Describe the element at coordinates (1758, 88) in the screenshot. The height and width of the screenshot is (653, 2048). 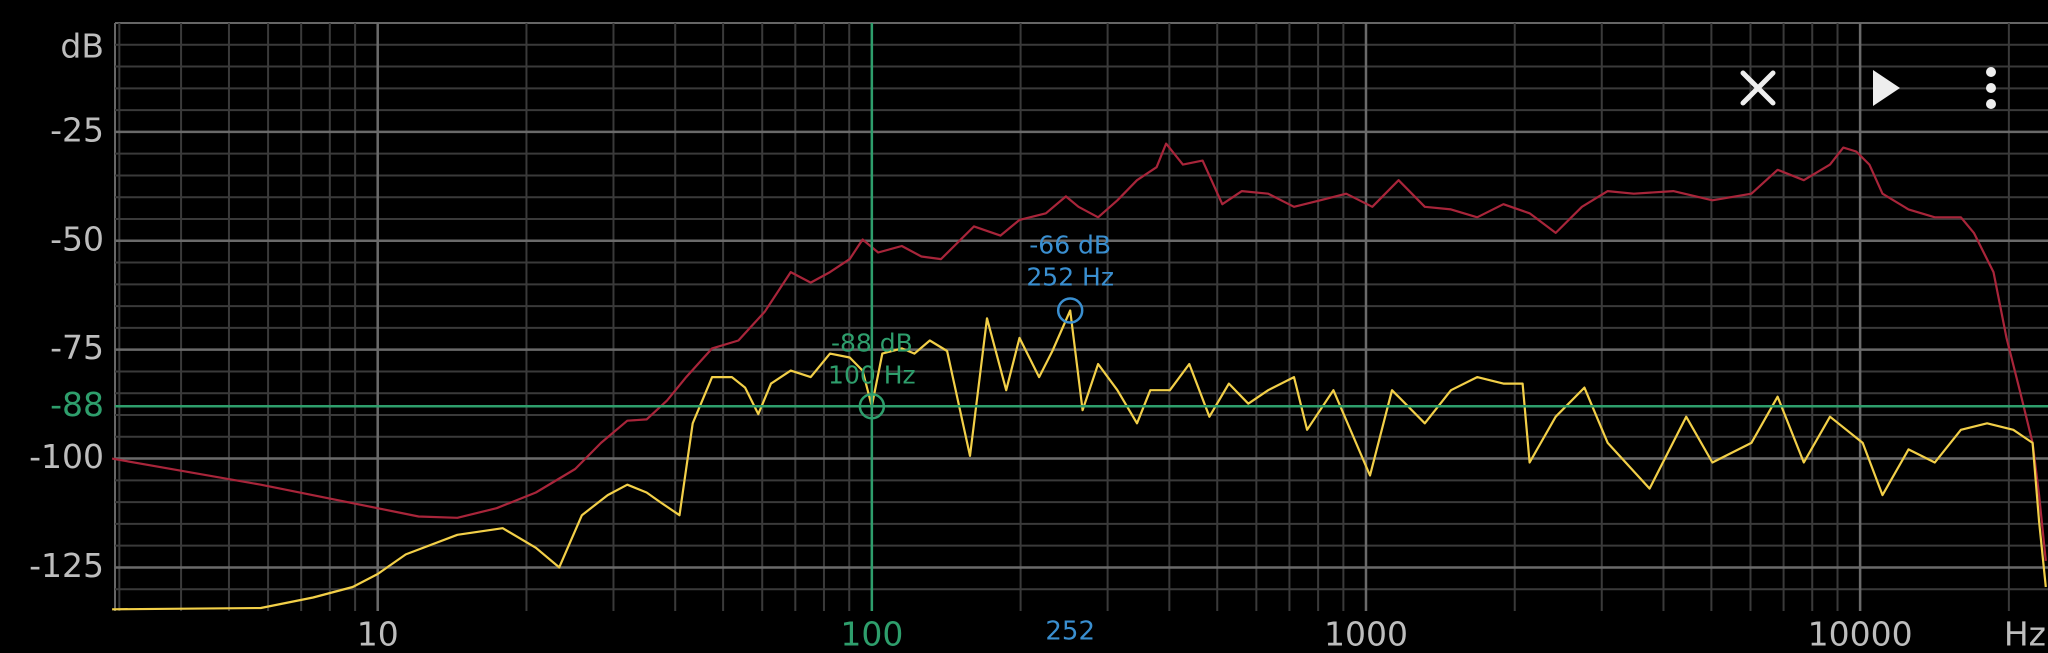
I see `close-button` at that location.